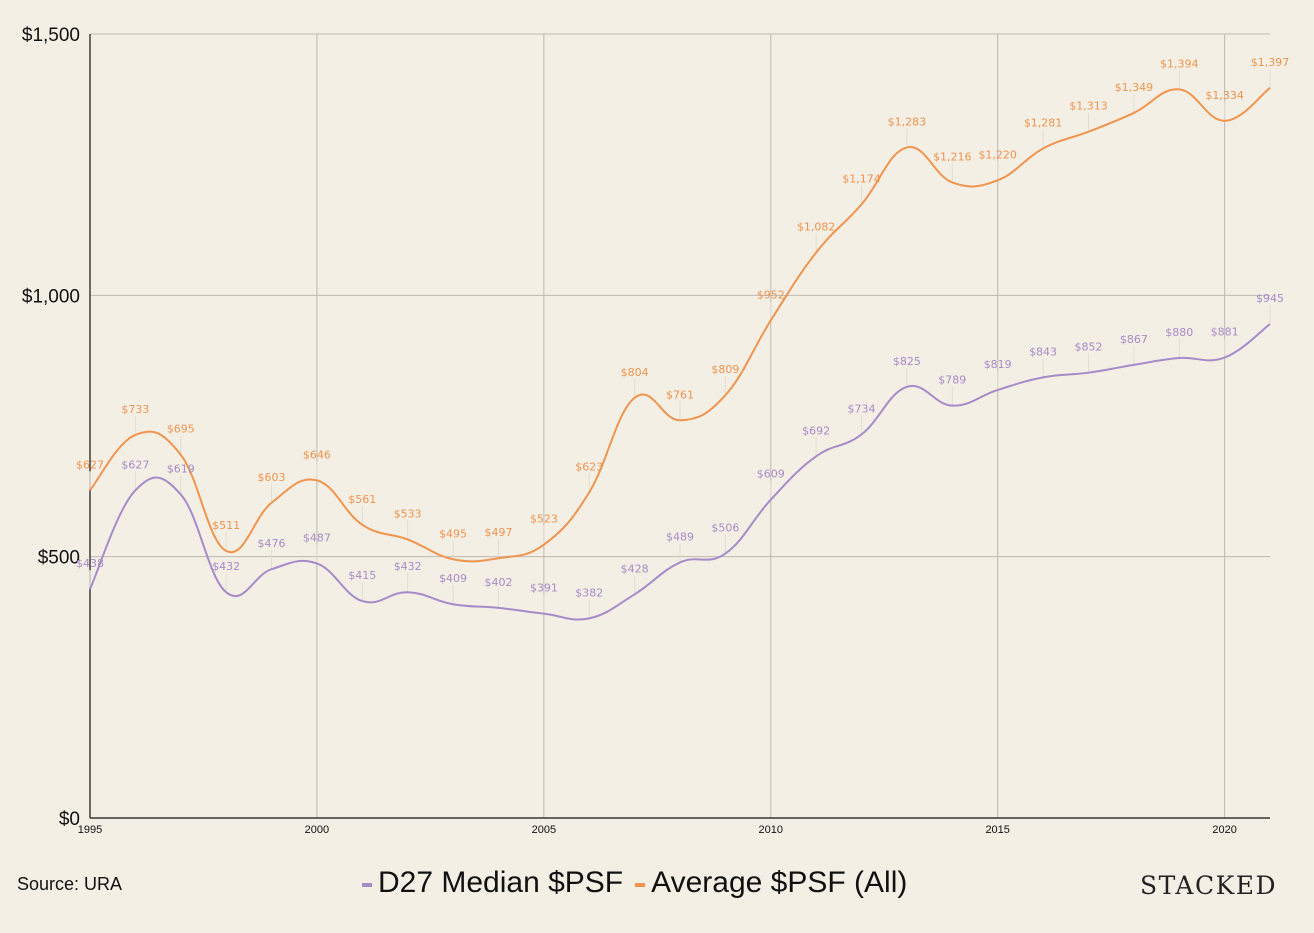 The width and height of the screenshot is (1314, 933). What do you see at coordinates (998, 364) in the screenshot?
I see `data-label-d27-median: $819` at bounding box center [998, 364].